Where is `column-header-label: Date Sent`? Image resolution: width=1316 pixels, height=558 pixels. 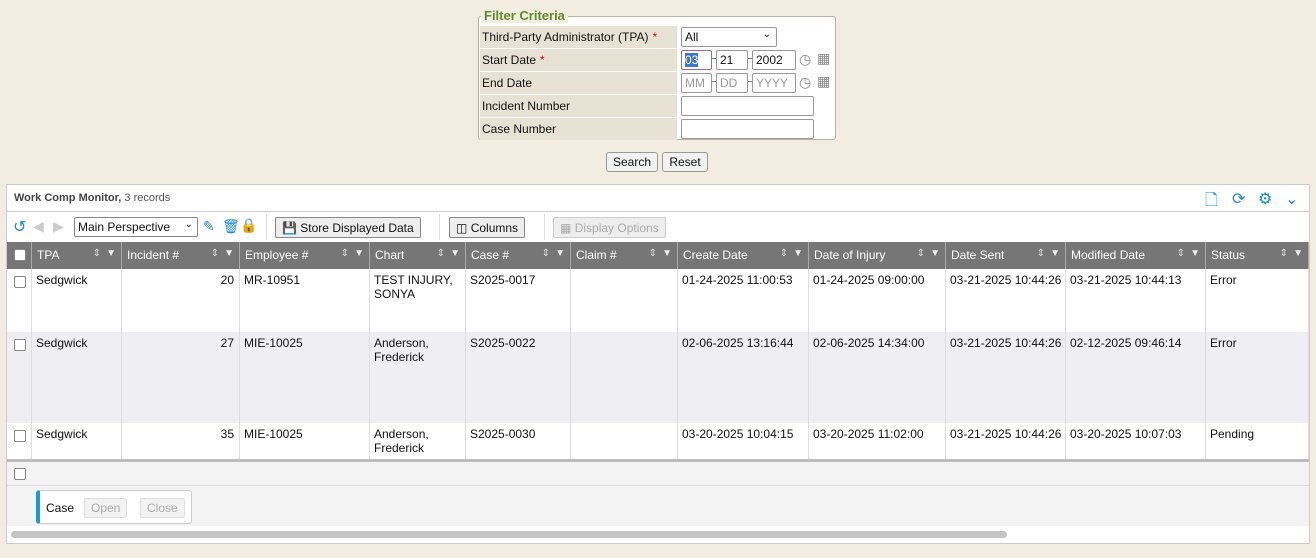 column-header-label: Date Sent is located at coordinates (978, 255).